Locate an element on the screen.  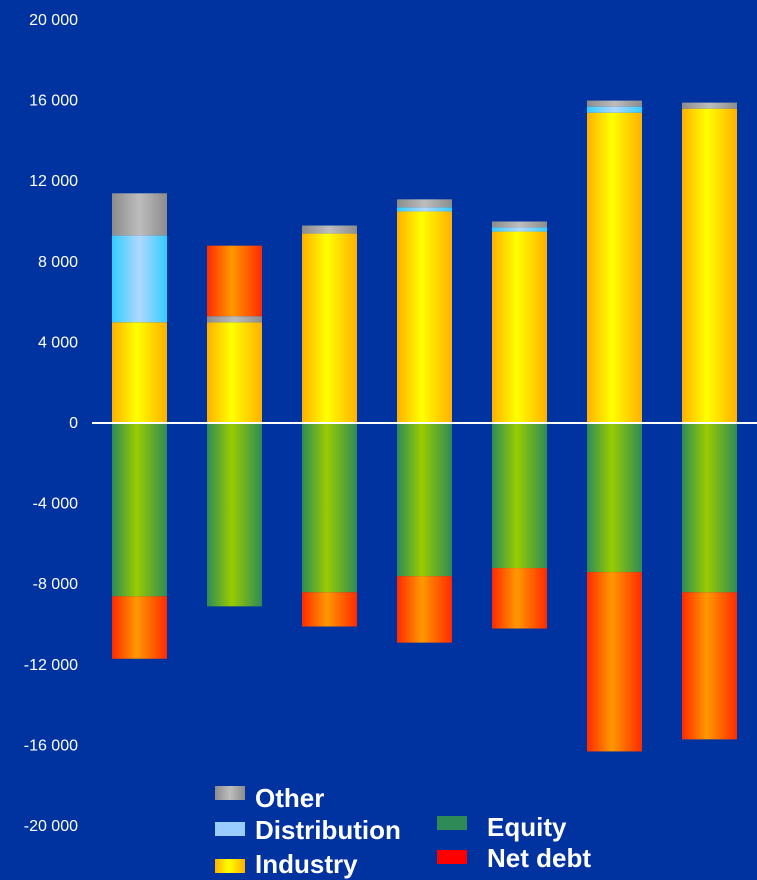
y-tick-label: 20 000 is located at coordinates (53, 20).